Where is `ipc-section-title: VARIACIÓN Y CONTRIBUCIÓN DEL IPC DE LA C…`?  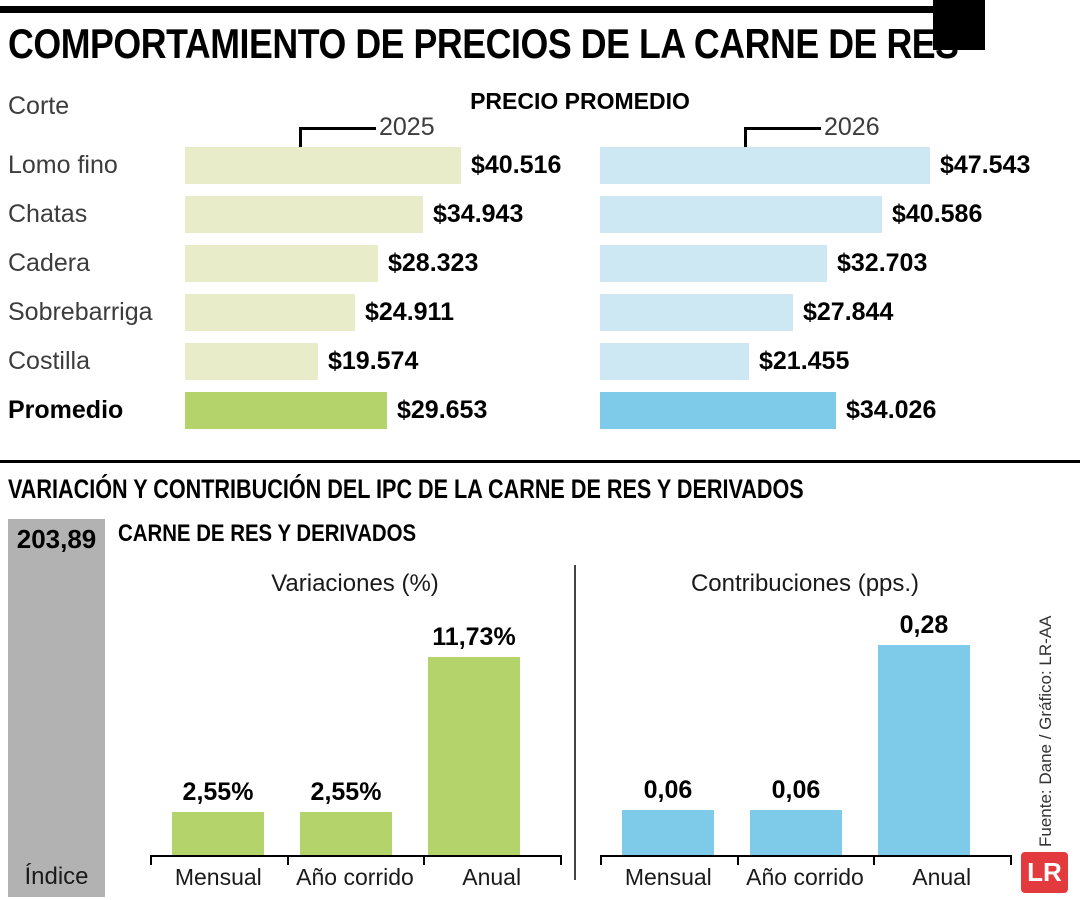 ipc-section-title: VARIACIÓN Y CONTRIBUCIÓN DEL IPC DE LA C… is located at coordinates (406, 489).